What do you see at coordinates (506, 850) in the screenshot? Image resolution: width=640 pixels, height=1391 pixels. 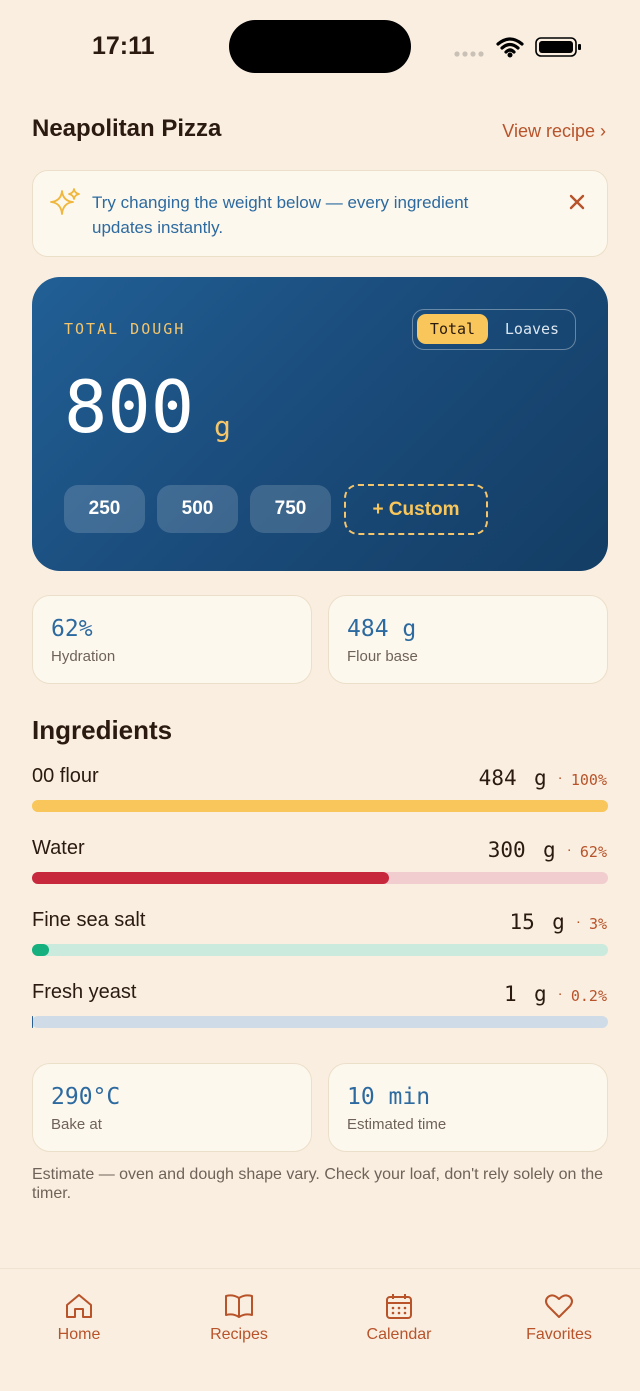 I see `ingredient-amount: 300` at bounding box center [506, 850].